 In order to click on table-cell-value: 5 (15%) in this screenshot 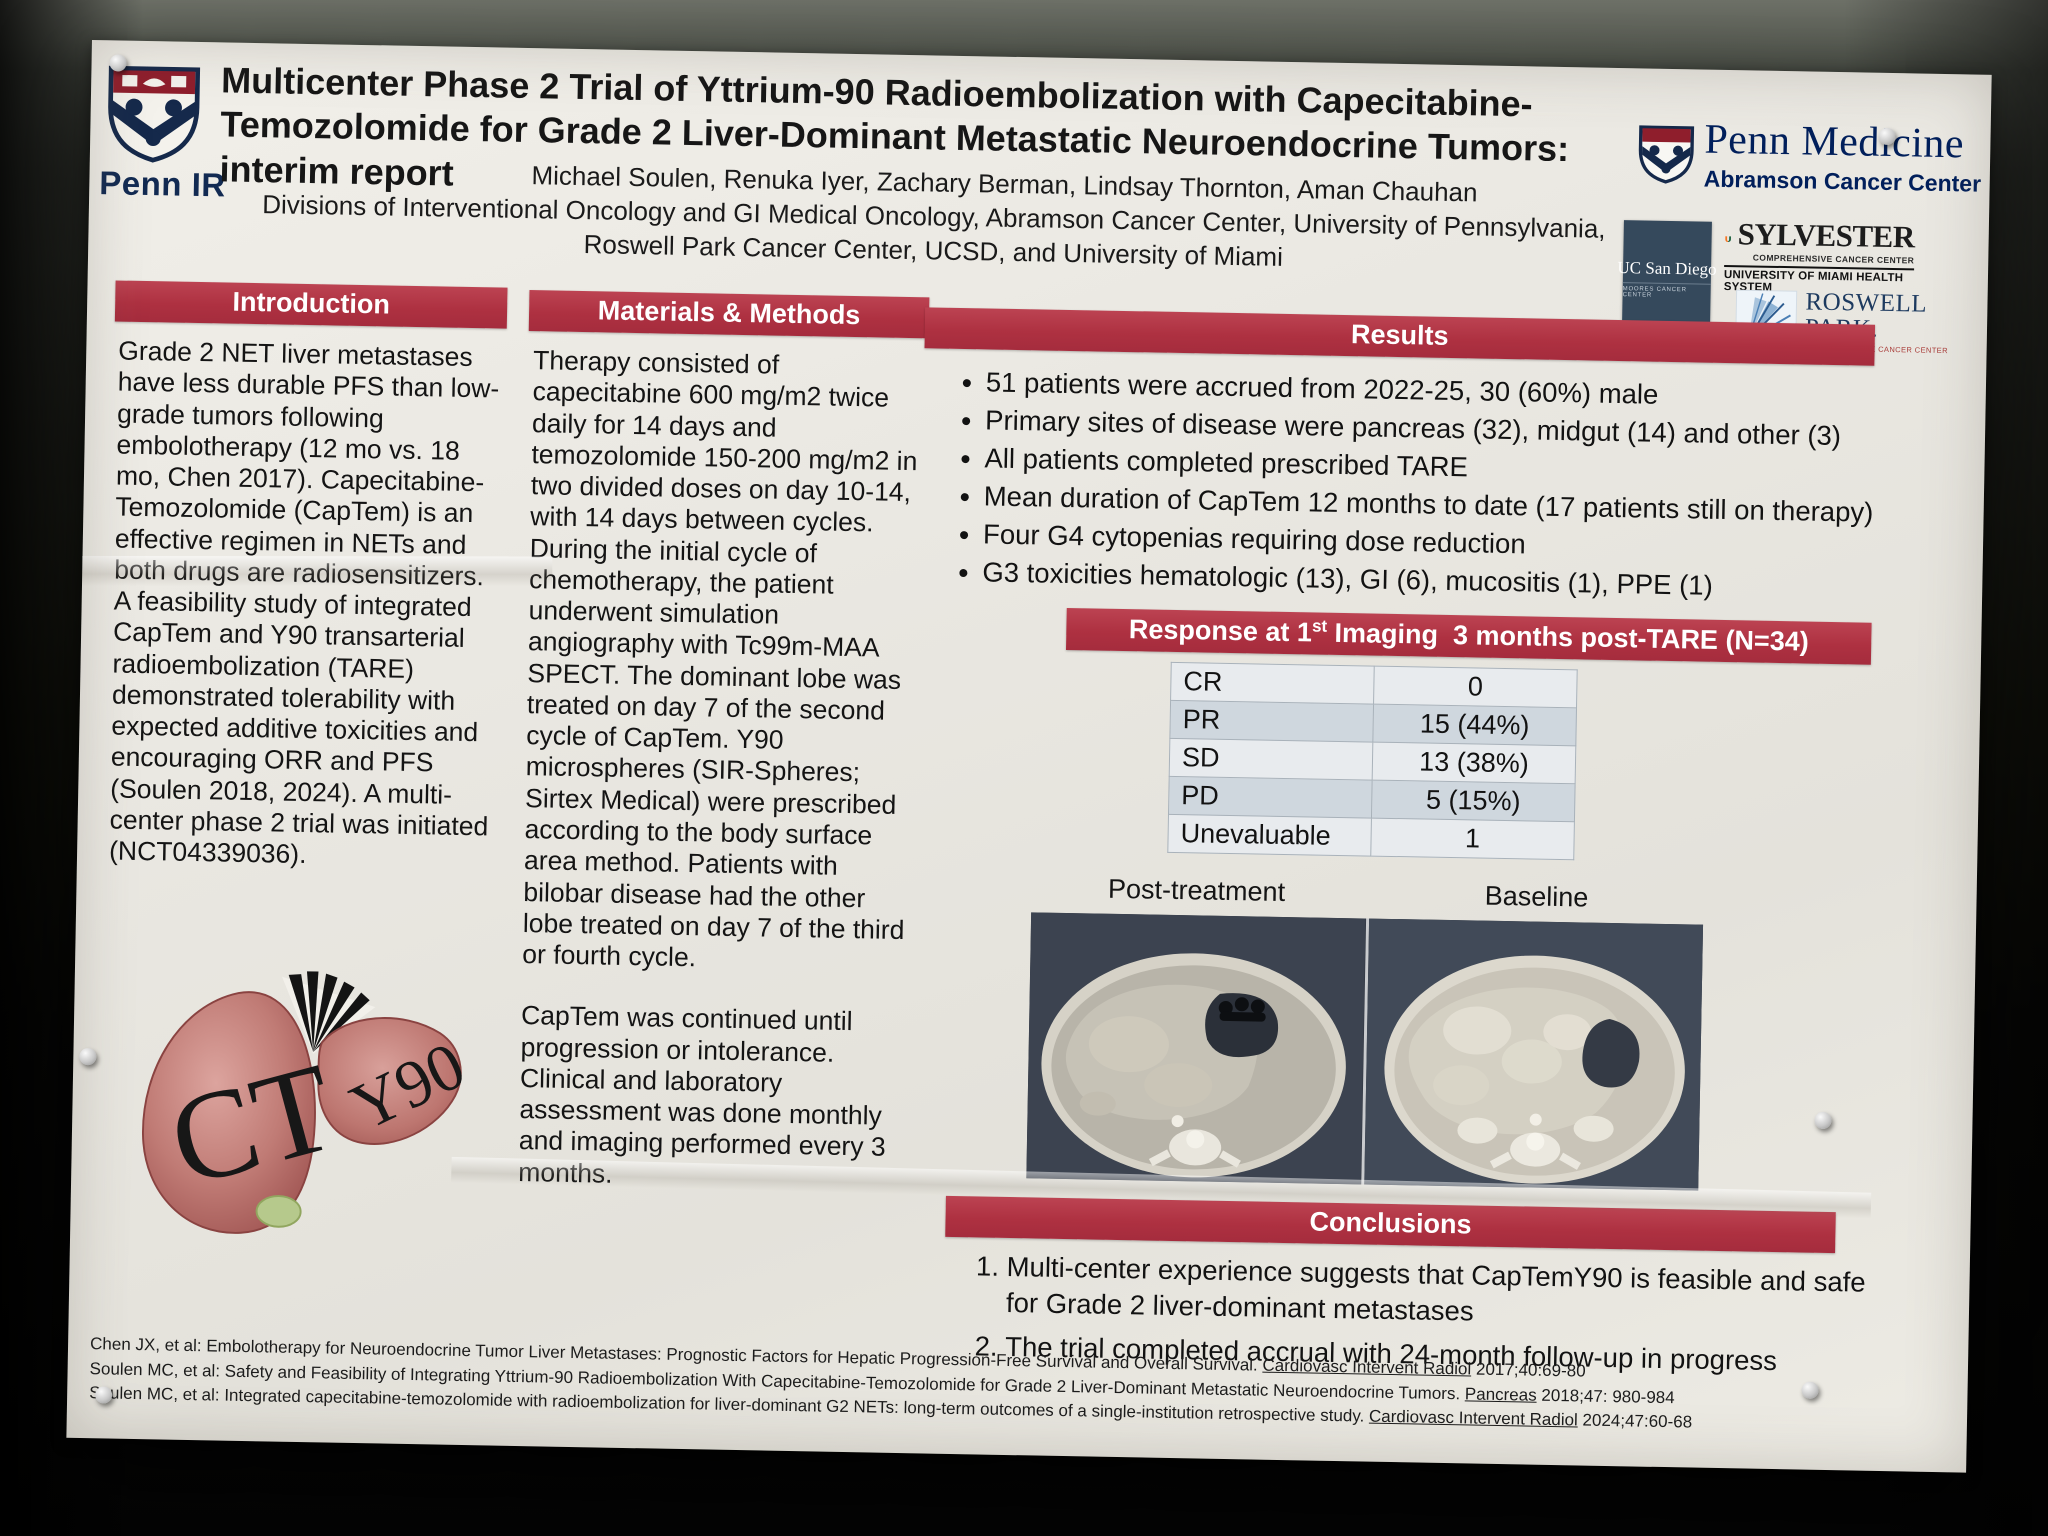, I will do `click(1473, 801)`.